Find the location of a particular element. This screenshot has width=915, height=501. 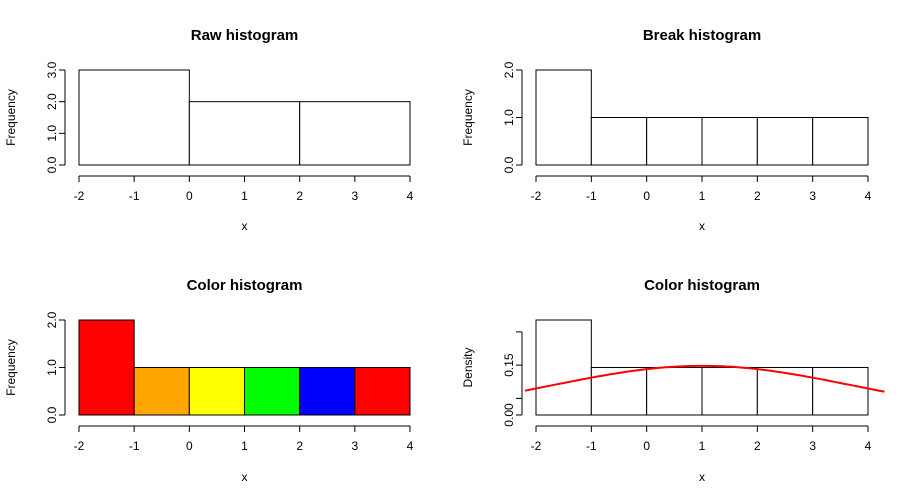

y-axis: 0.0 1.0 2.0 3.0 is located at coordinates (55, 117).